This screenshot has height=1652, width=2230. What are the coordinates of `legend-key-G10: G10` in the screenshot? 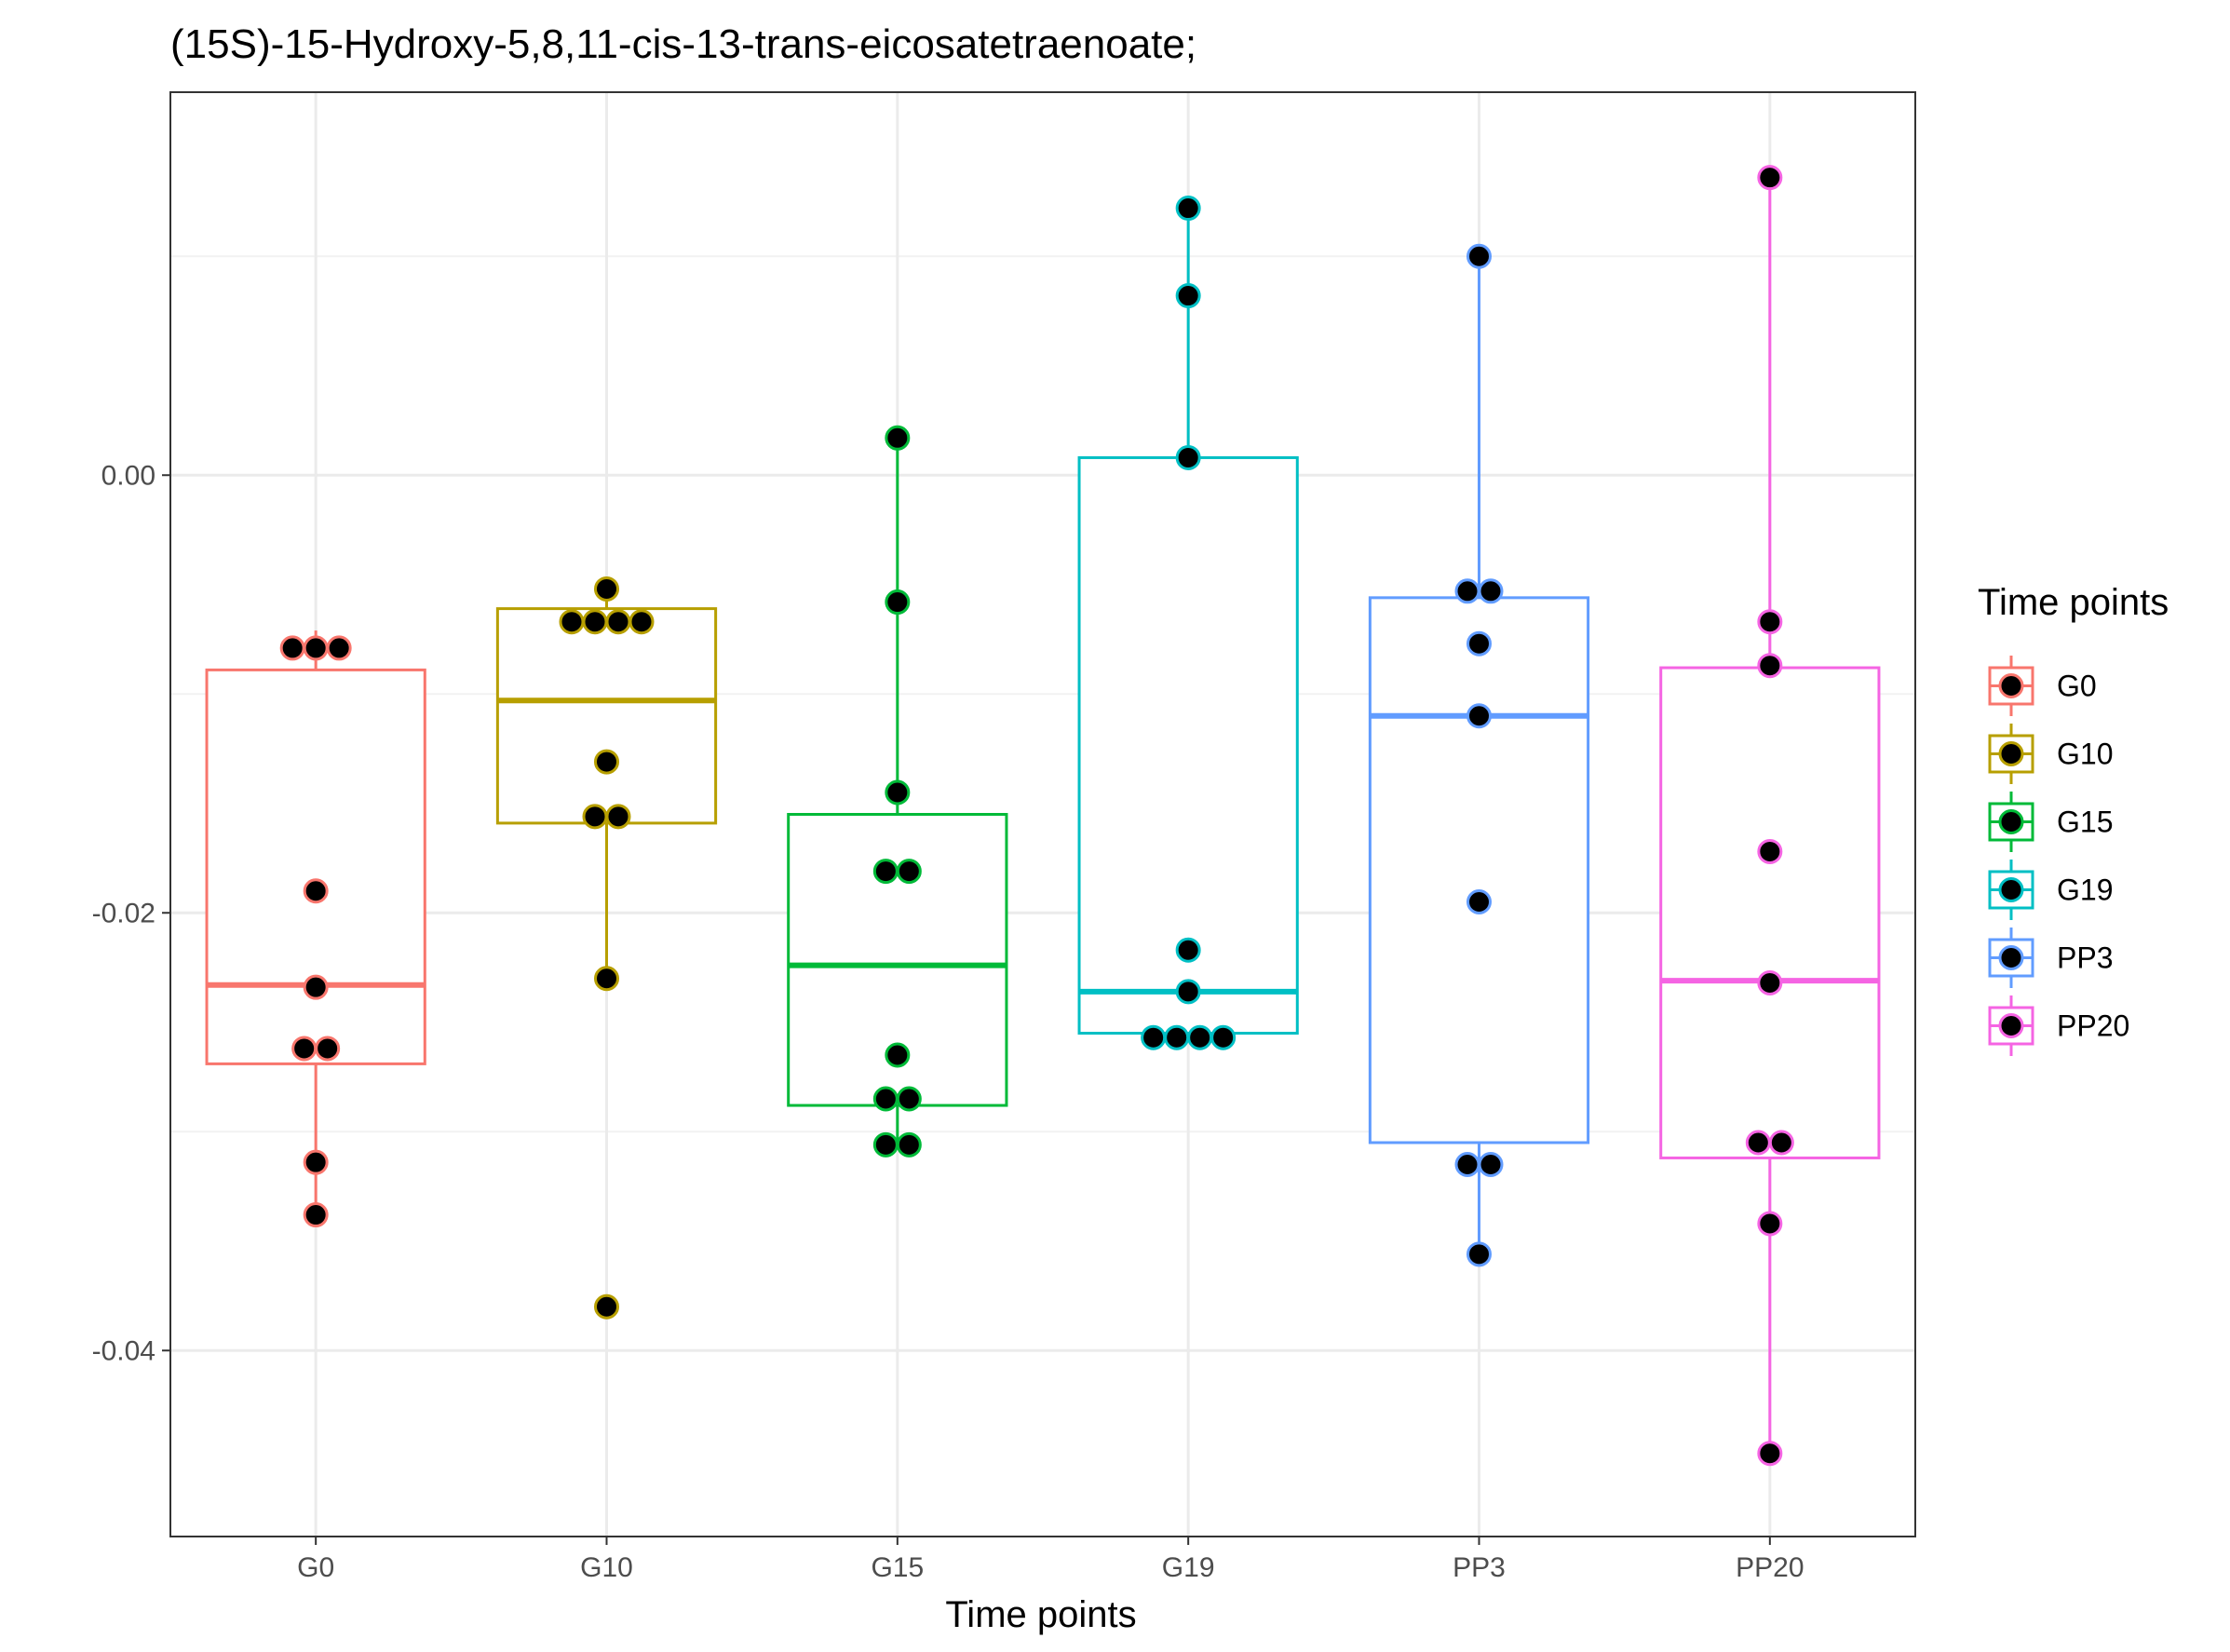 It's located at (2050, 754).